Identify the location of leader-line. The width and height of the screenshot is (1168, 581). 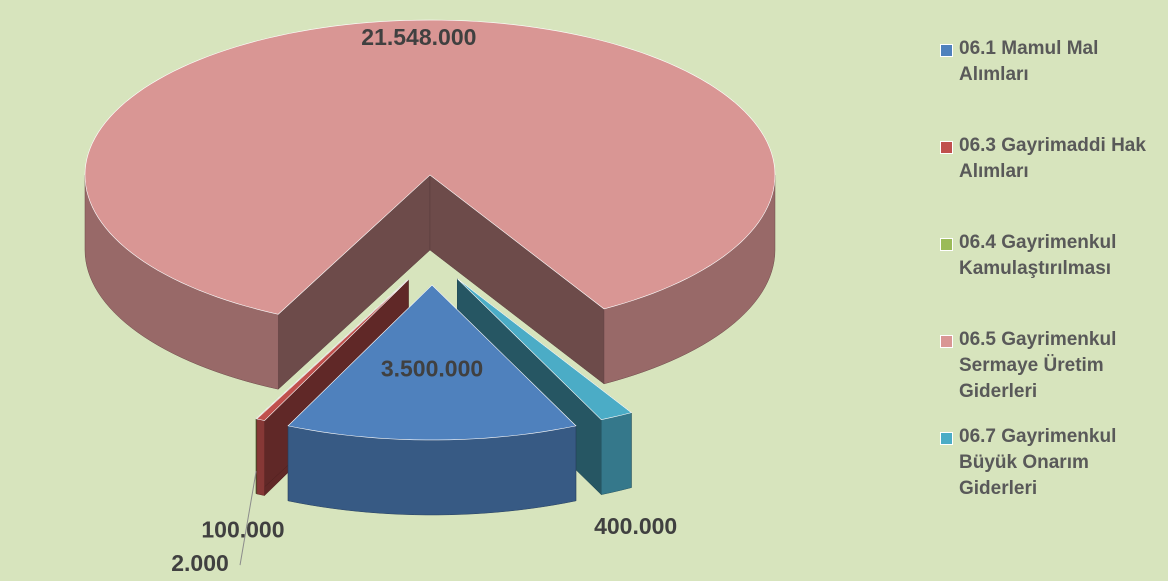
(248, 518).